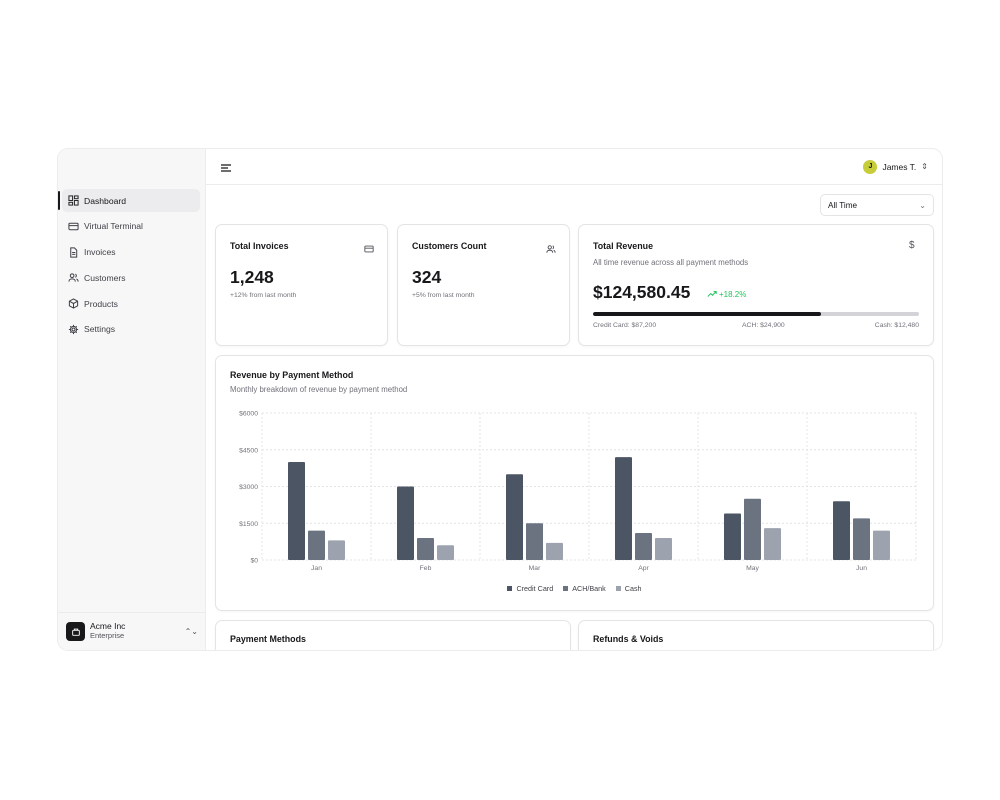 The image size is (1000, 800). Describe the element at coordinates (336, 550) in the screenshot. I see `bar-cash-jan` at that location.